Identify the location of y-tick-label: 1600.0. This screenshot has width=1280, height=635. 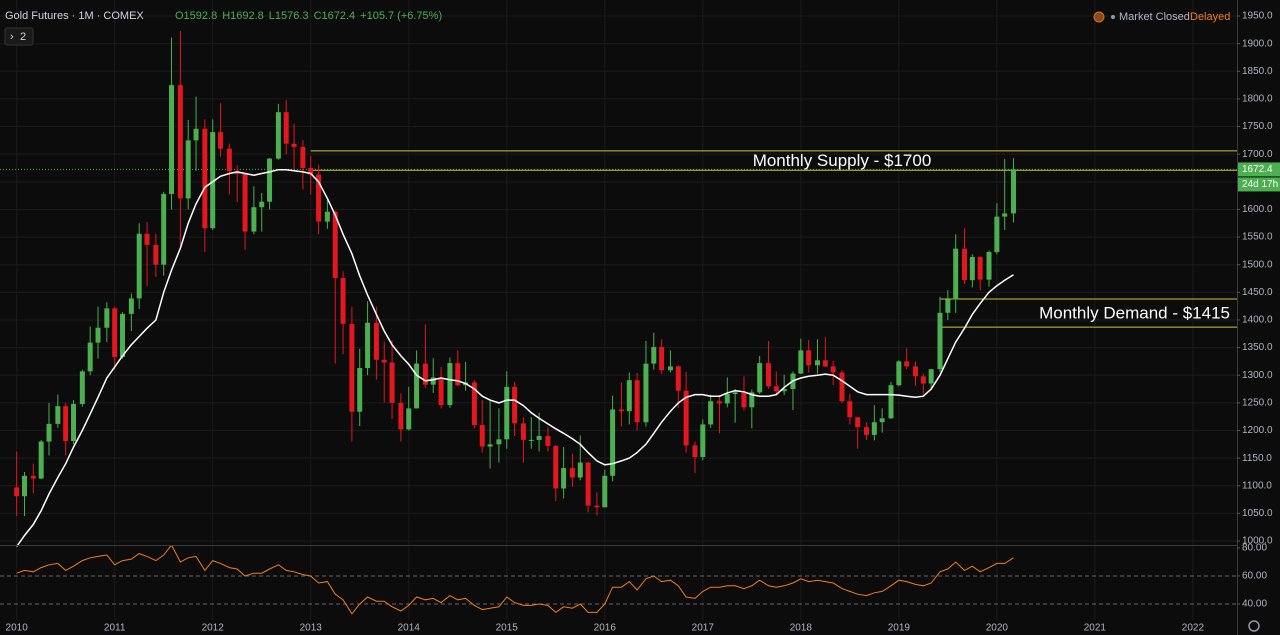
(1257, 209).